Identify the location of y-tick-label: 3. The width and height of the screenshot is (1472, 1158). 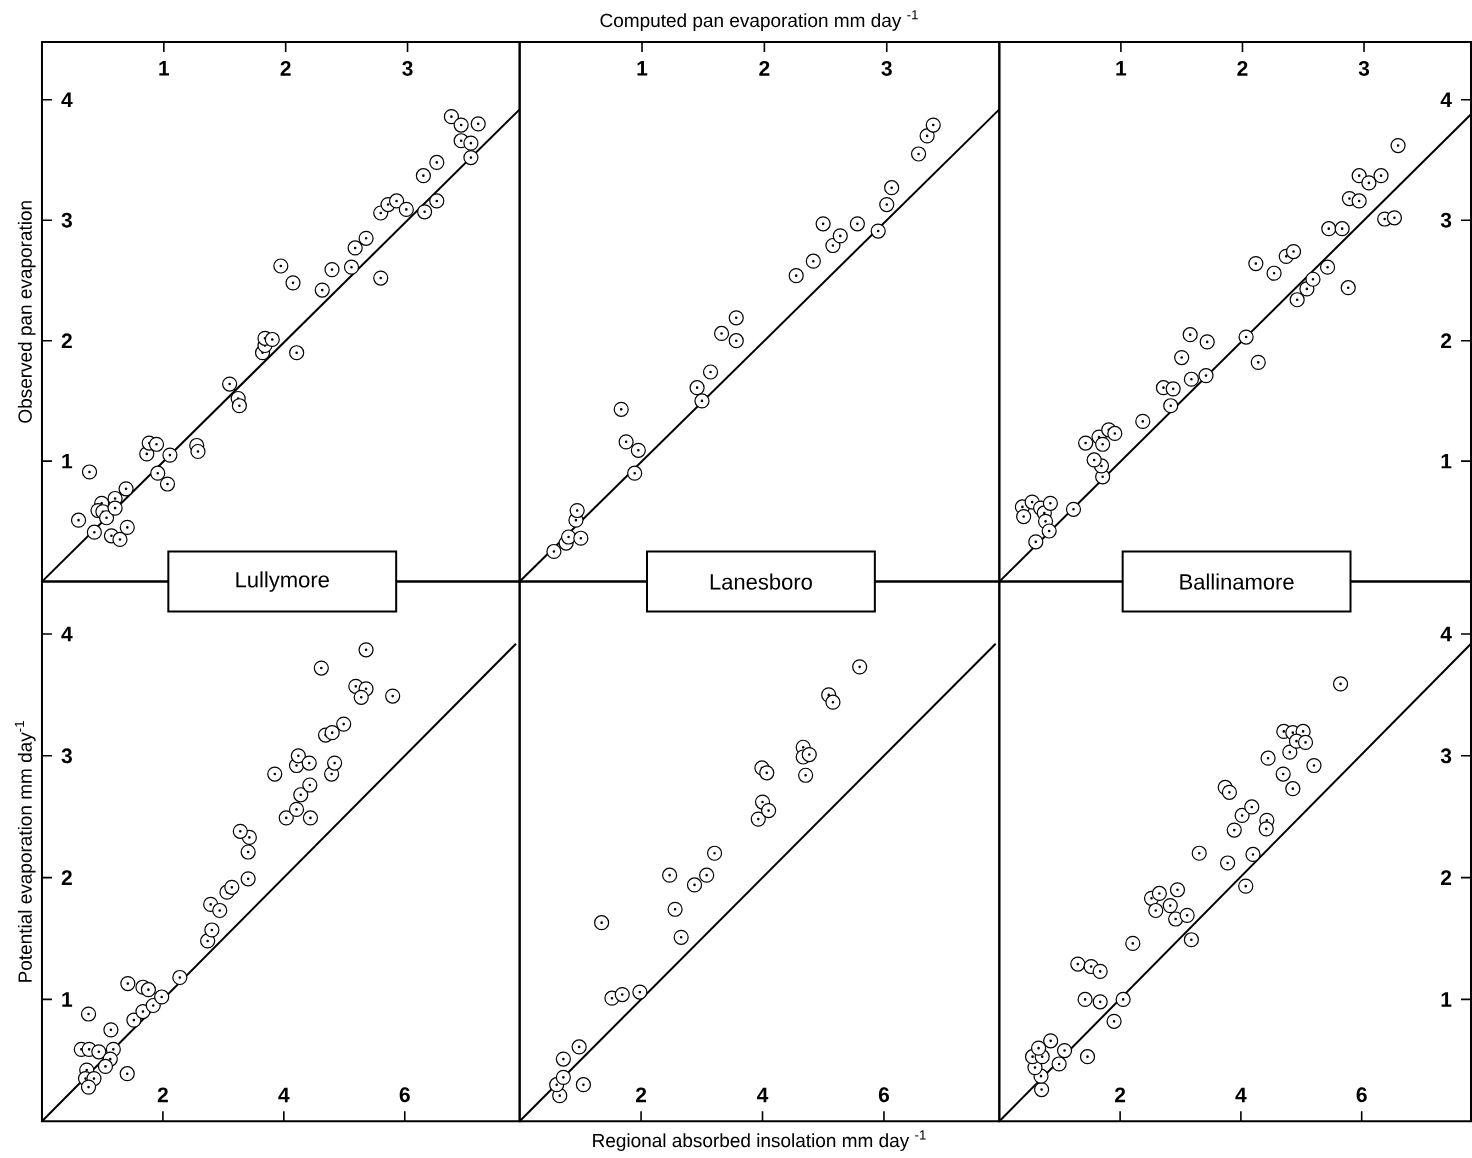
(1446, 220).